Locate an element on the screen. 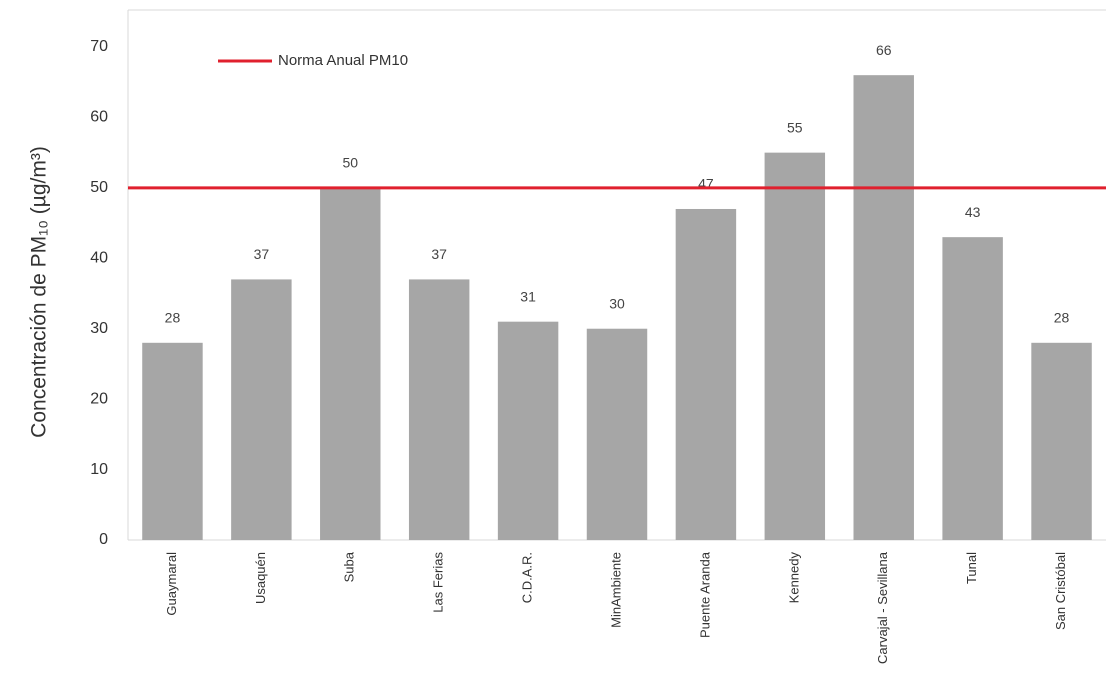 This screenshot has height=677, width=1106. value-label: 30 is located at coordinates (617, 303).